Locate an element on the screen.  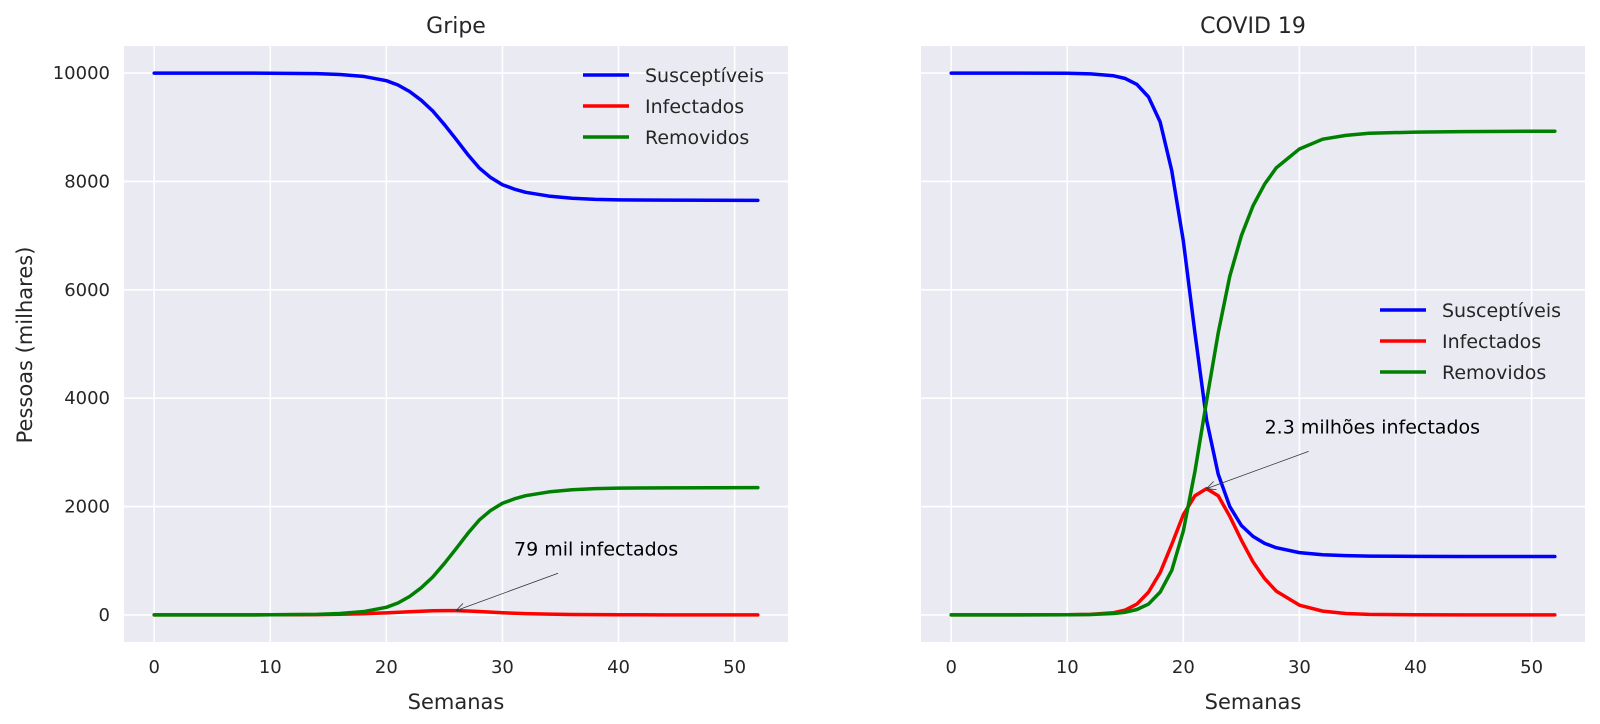
series-line-r is located at coordinates (456, 551).